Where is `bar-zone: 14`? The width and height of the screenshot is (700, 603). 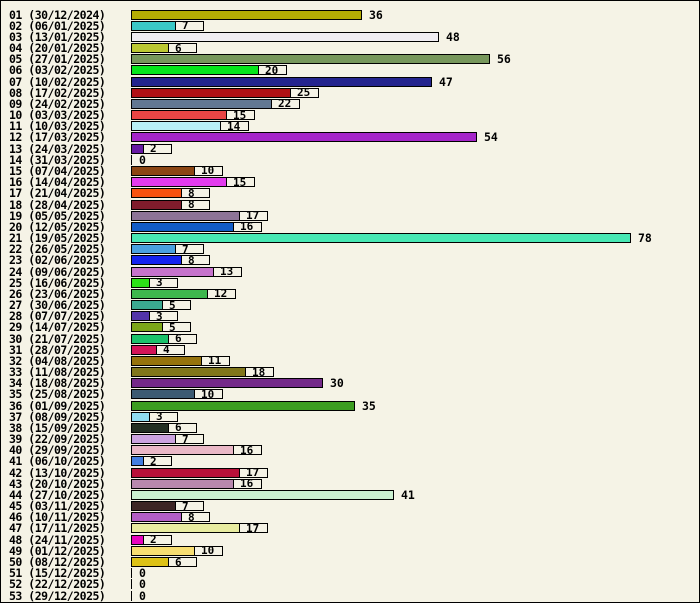
bar-zone: 14 is located at coordinates (190, 126).